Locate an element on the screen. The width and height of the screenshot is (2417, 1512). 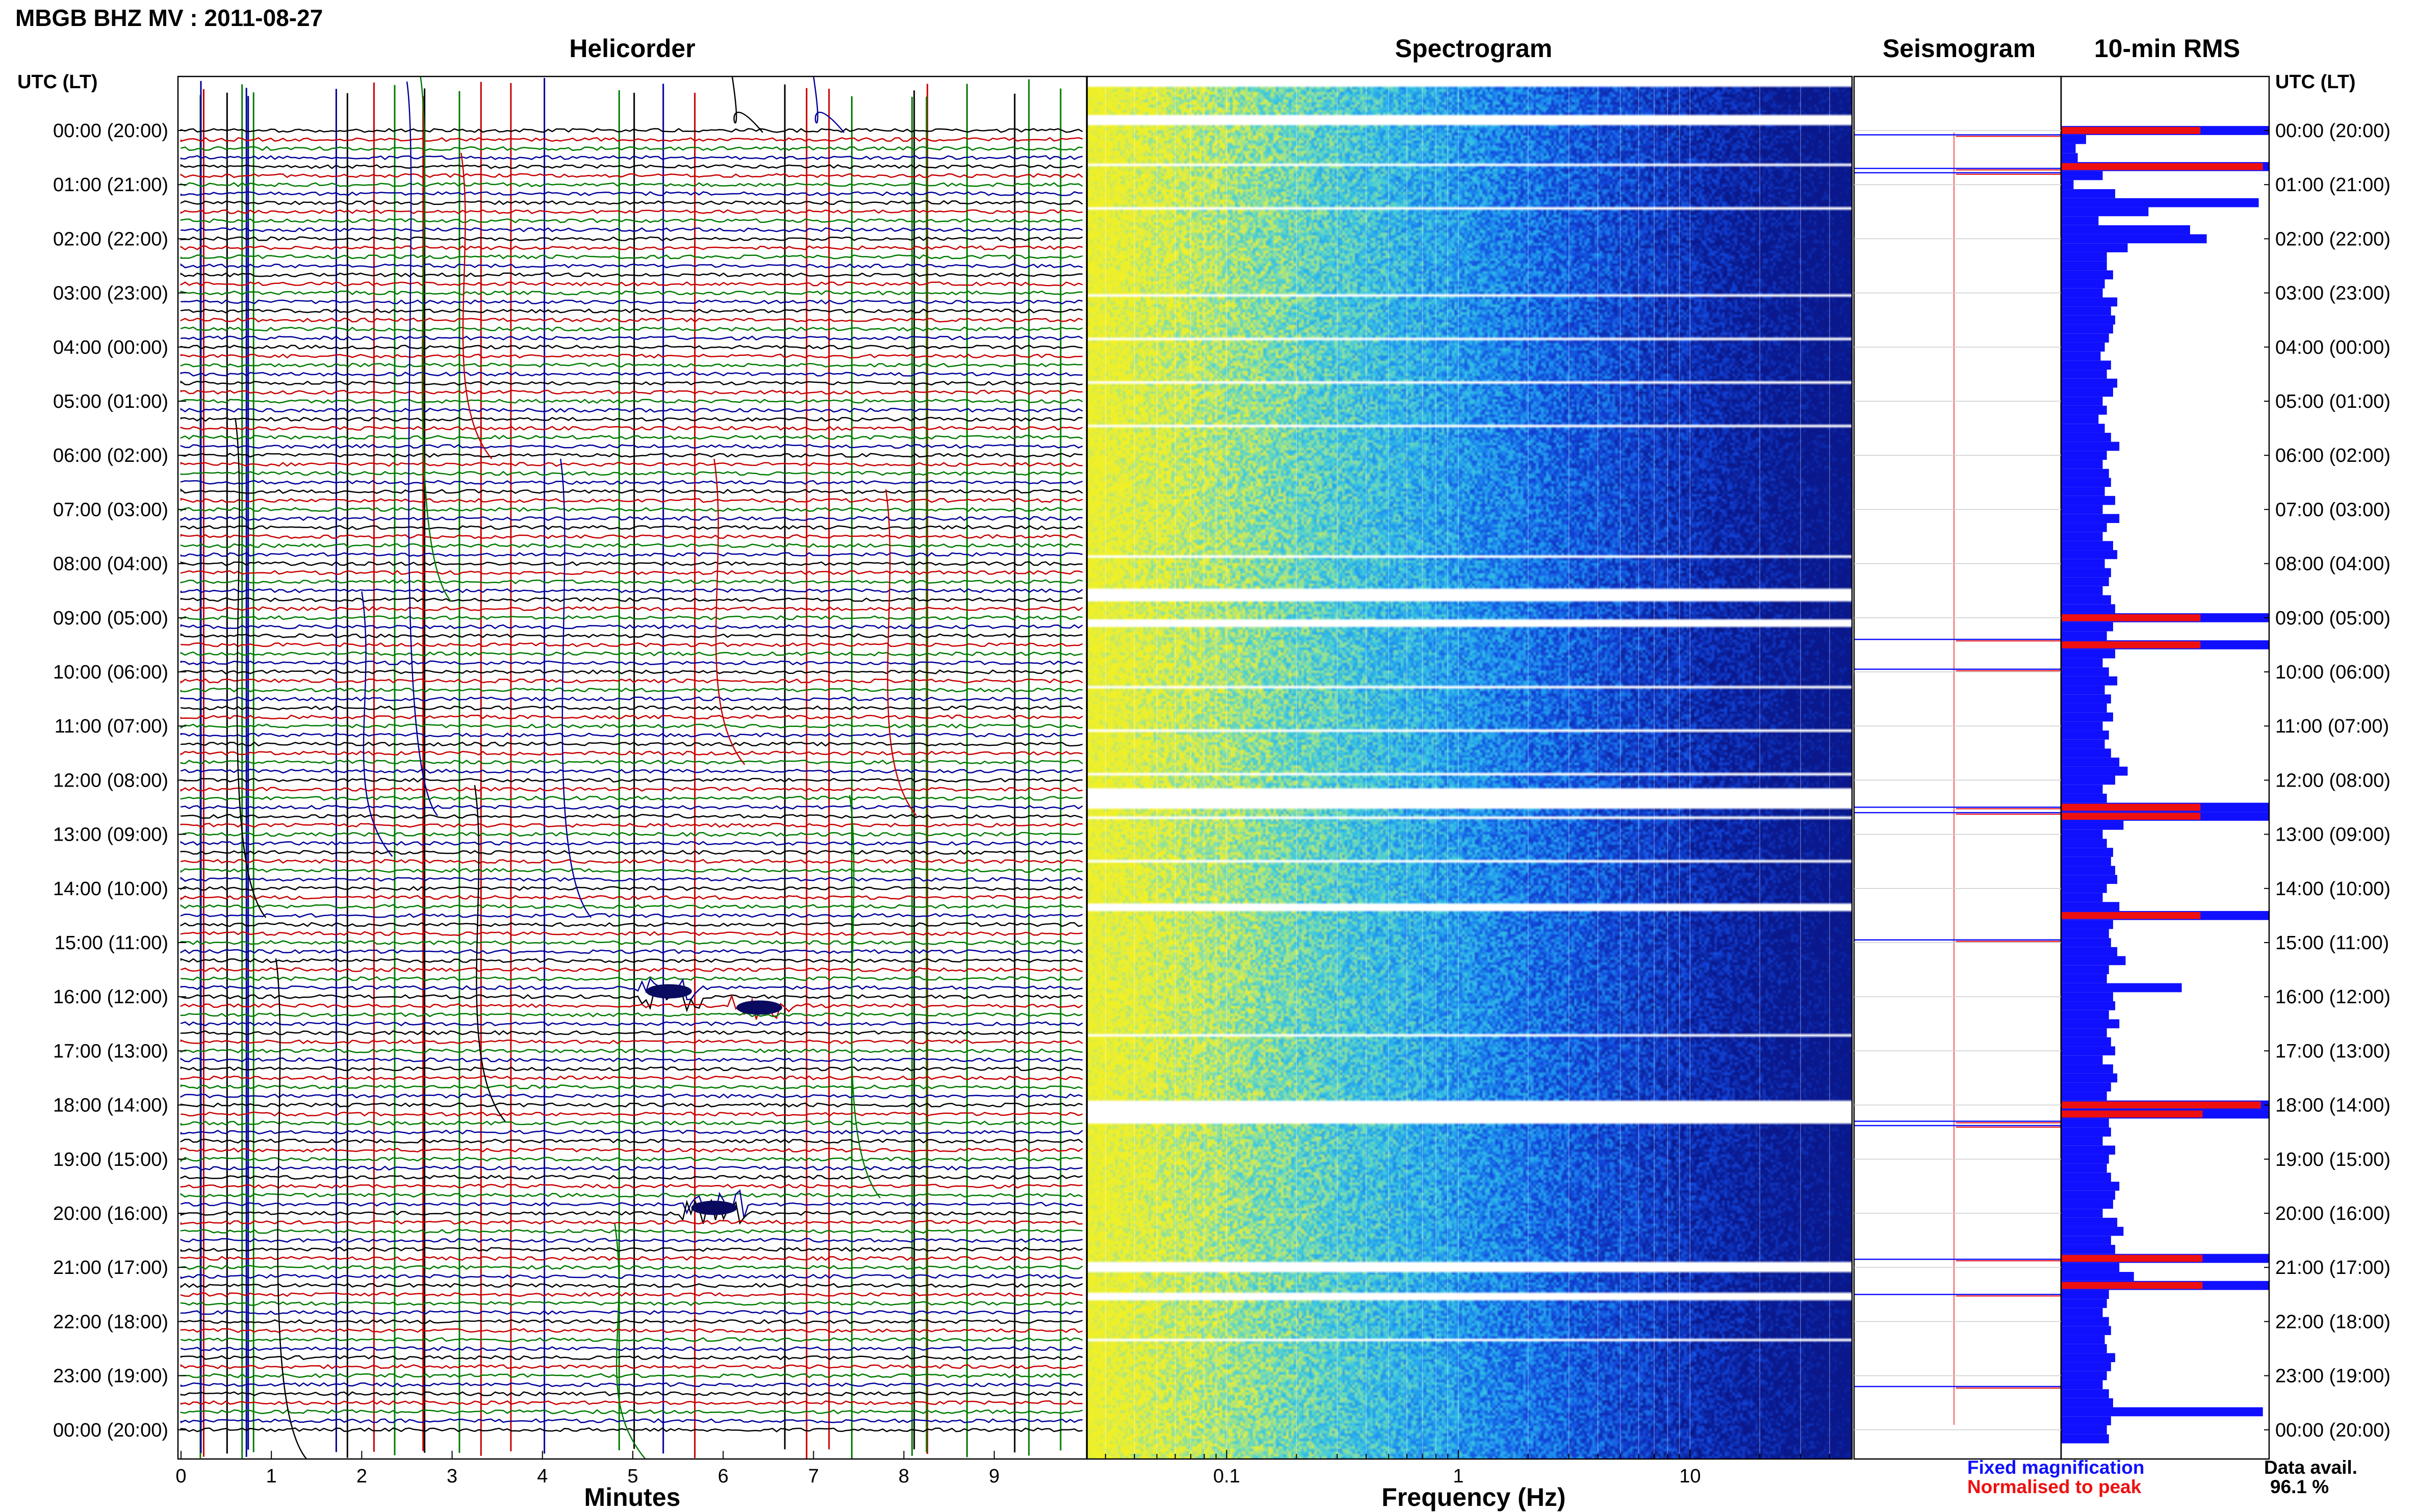
time-label-right: 05:00 (01:00) is located at coordinates (2332, 401).